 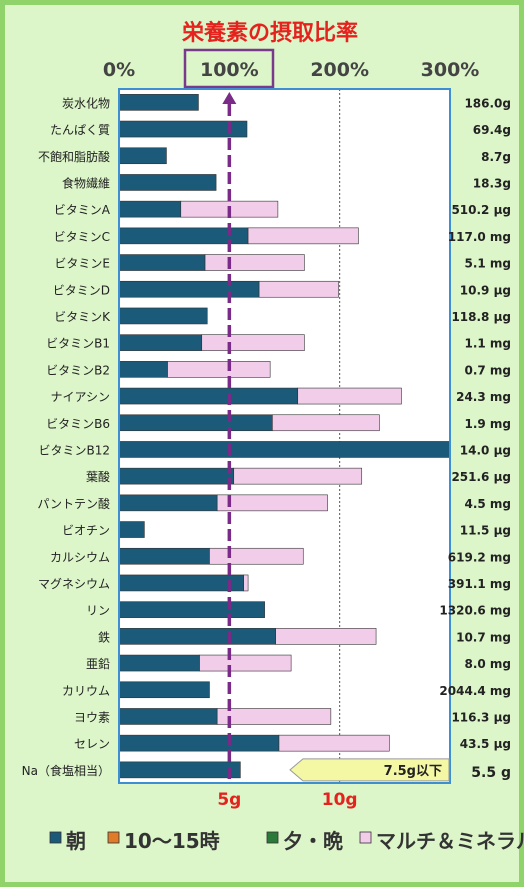 I want to click on category-label: カリウム, so click(x=86, y=691).